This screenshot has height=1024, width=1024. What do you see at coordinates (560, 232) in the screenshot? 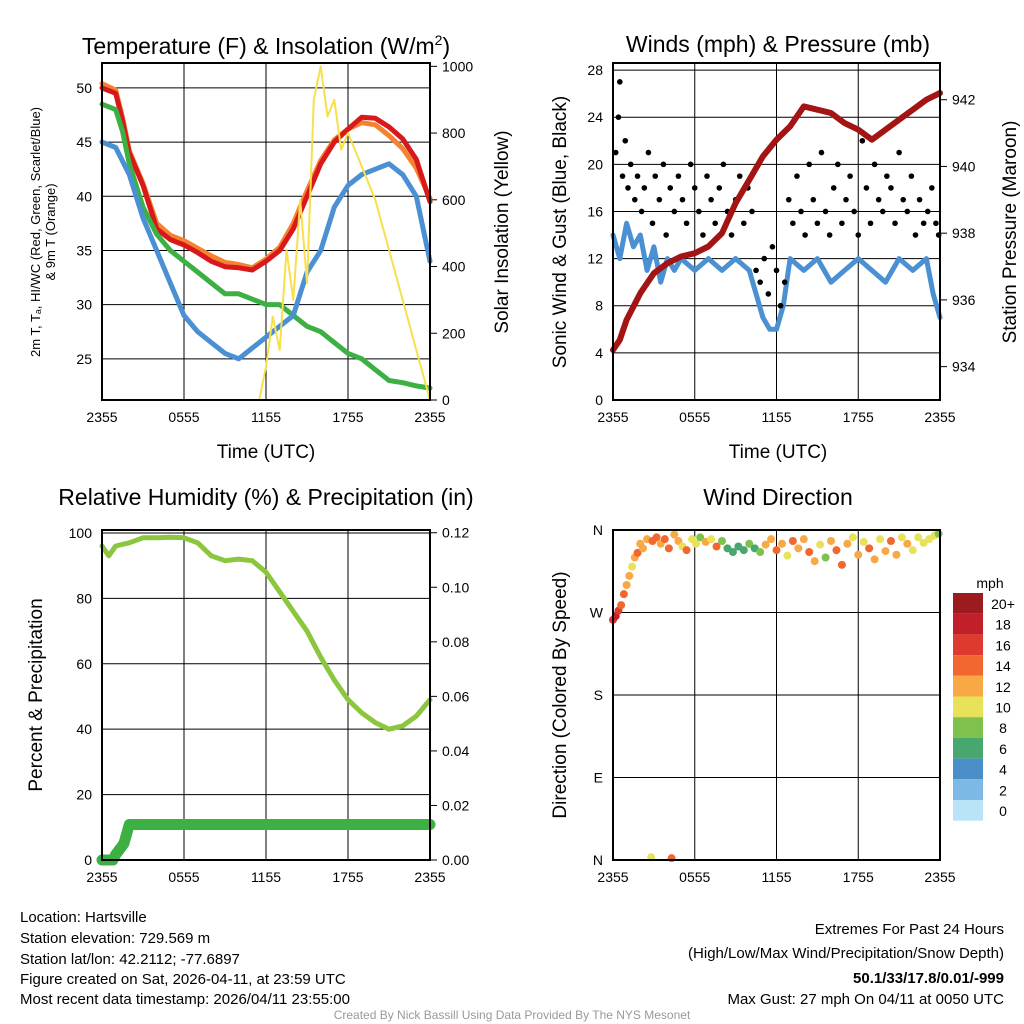
I see `wind-y-label: Sonic Wind & Gust (Blue, Black)` at bounding box center [560, 232].